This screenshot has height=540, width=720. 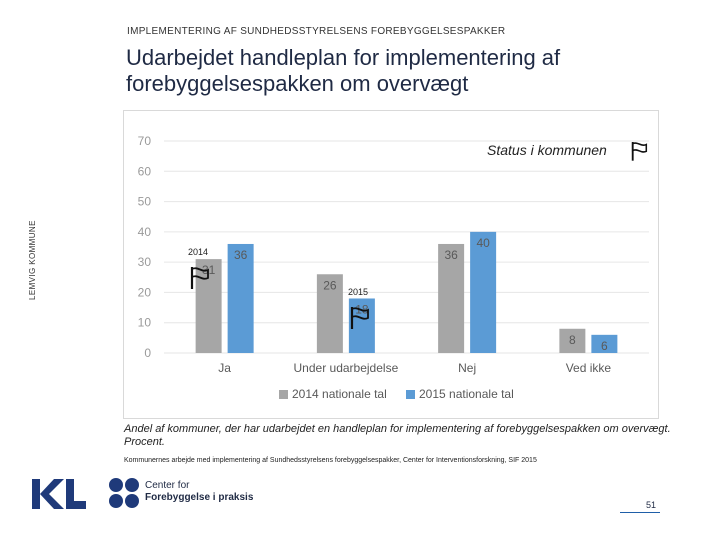 I want to click on page-number-underline, so click(x=640, y=512).